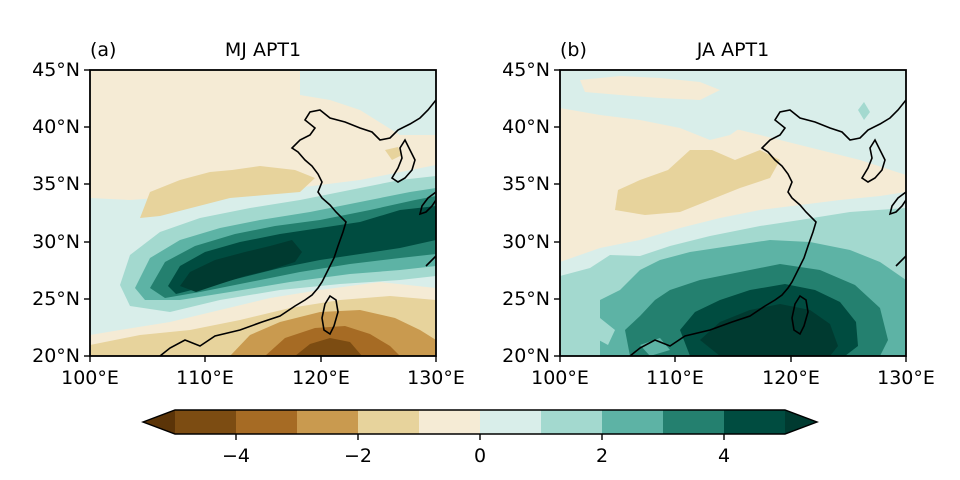 The image size is (960, 480). What do you see at coordinates (557, 213) in the screenshot?
I see `panel-b-lat-ticks` at bounding box center [557, 213].